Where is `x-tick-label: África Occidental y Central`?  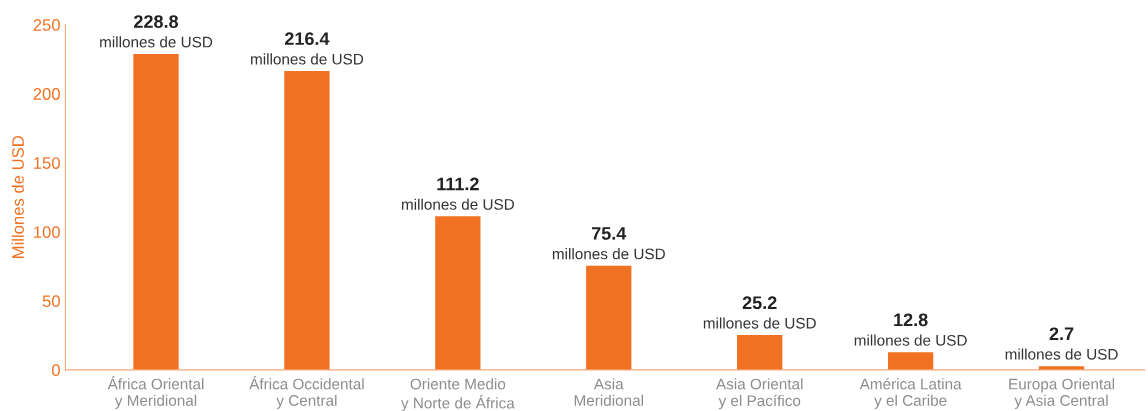 x-tick-label: África Occidental y Central is located at coordinates (306, 392).